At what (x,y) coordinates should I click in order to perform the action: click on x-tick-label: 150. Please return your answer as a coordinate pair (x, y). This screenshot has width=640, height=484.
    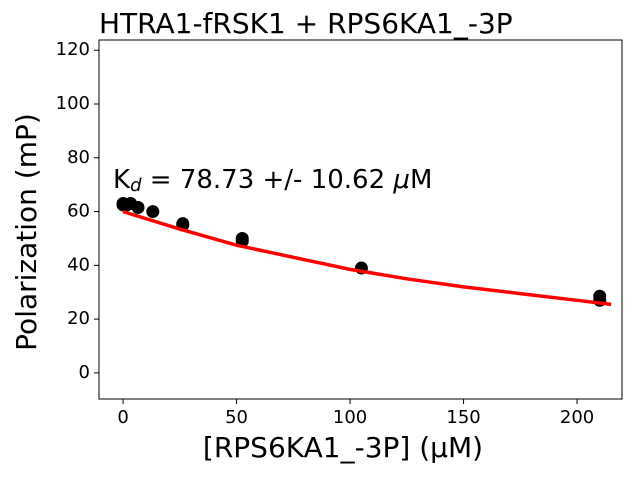
    Looking at the image, I should click on (463, 417).